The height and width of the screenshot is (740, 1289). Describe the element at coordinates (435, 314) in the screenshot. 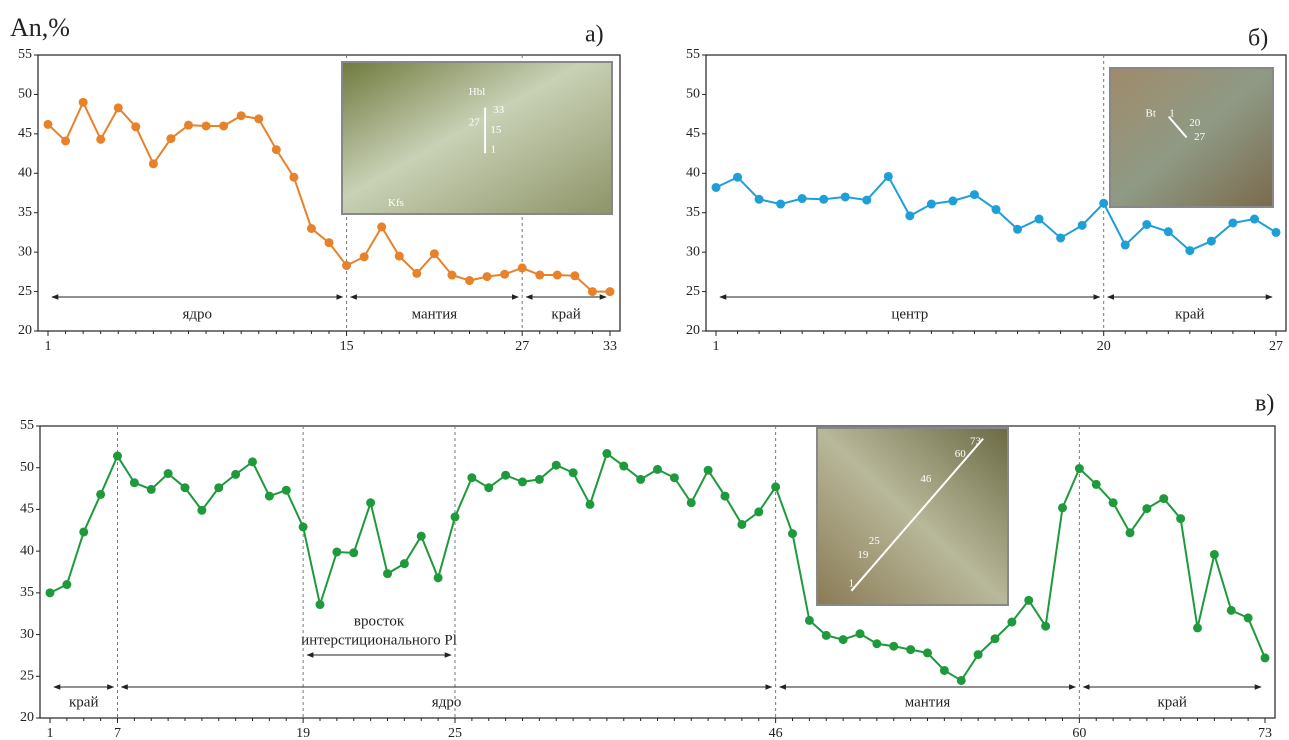

I see `zone-label: мантия` at that location.